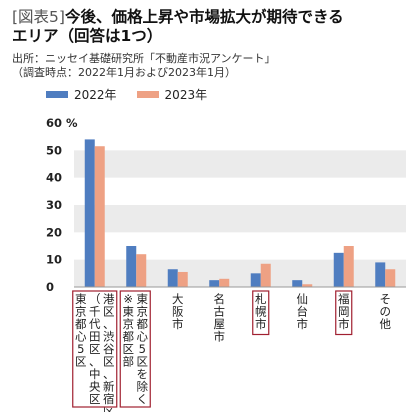 This screenshot has height=412, width=418. I want to click on legend: 2022年 2023年, so click(136, 94).